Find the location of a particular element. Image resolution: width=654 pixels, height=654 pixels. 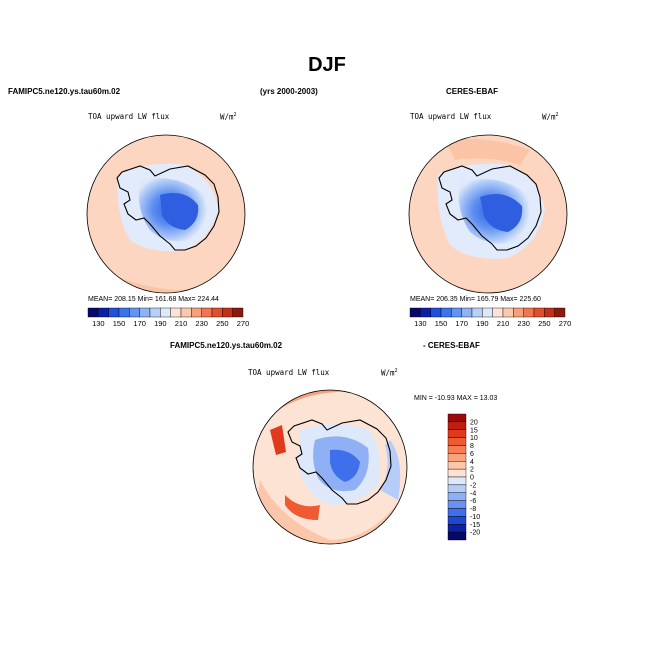

colorbar-tick-label: -8 is located at coordinates (473, 509).